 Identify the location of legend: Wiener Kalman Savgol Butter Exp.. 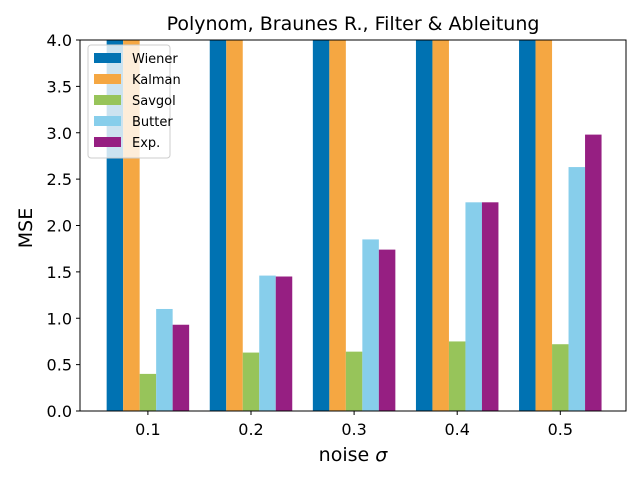
(134, 101).